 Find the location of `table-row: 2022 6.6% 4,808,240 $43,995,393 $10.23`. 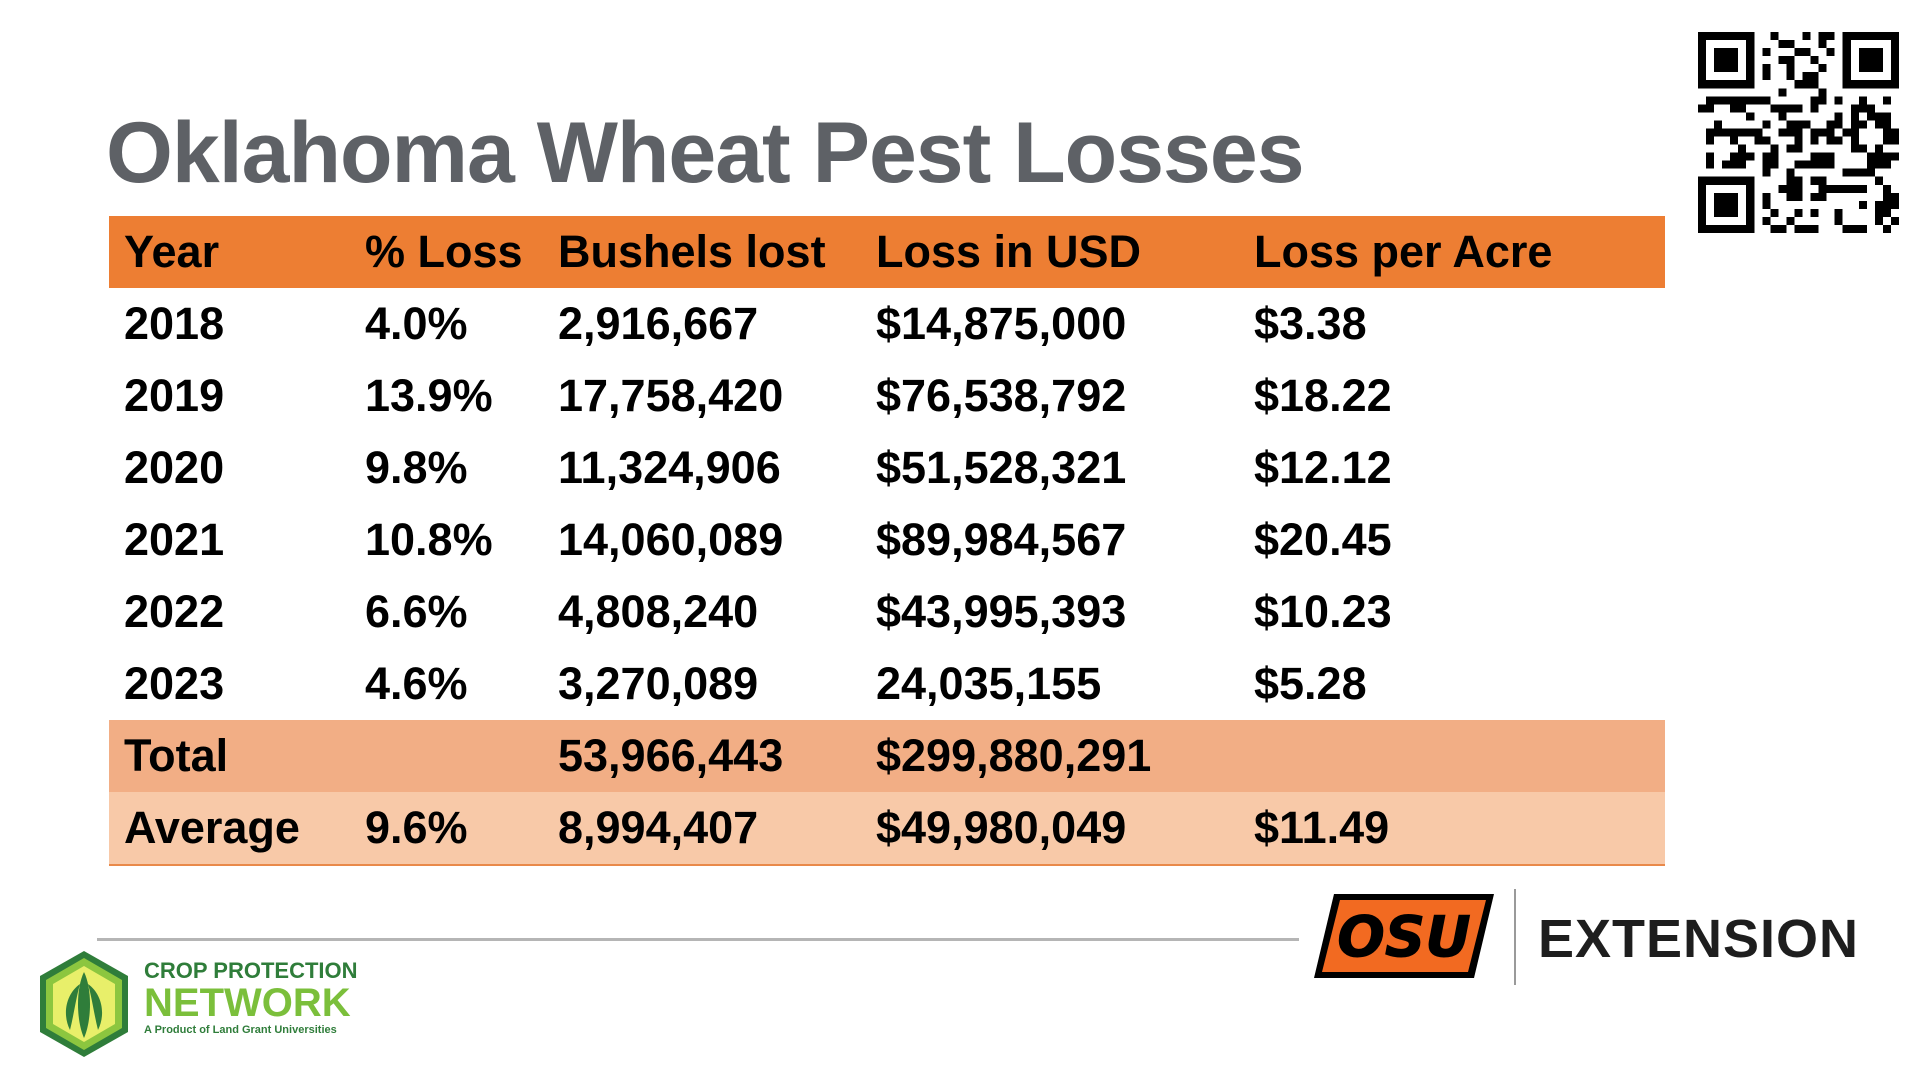

table-row: 2022 6.6% 4,808,240 $43,995,393 $10.23 is located at coordinates (887, 612).